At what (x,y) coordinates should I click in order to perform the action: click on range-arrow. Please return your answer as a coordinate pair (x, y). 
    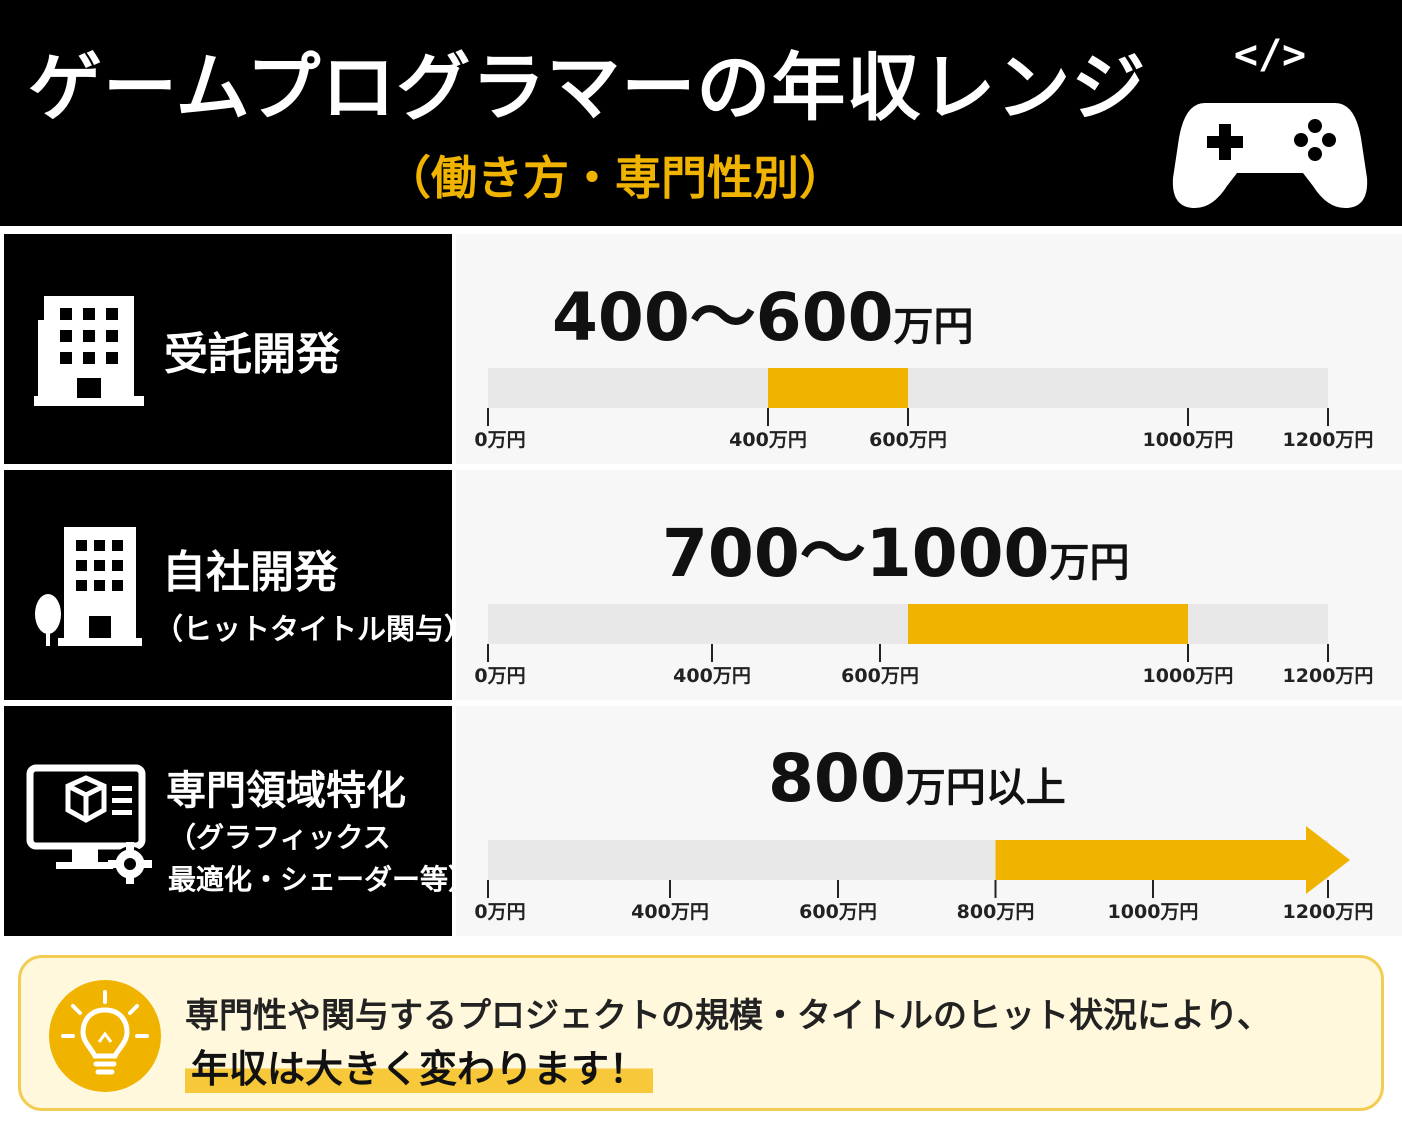
    Looking at the image, I should click on (1172, 860).